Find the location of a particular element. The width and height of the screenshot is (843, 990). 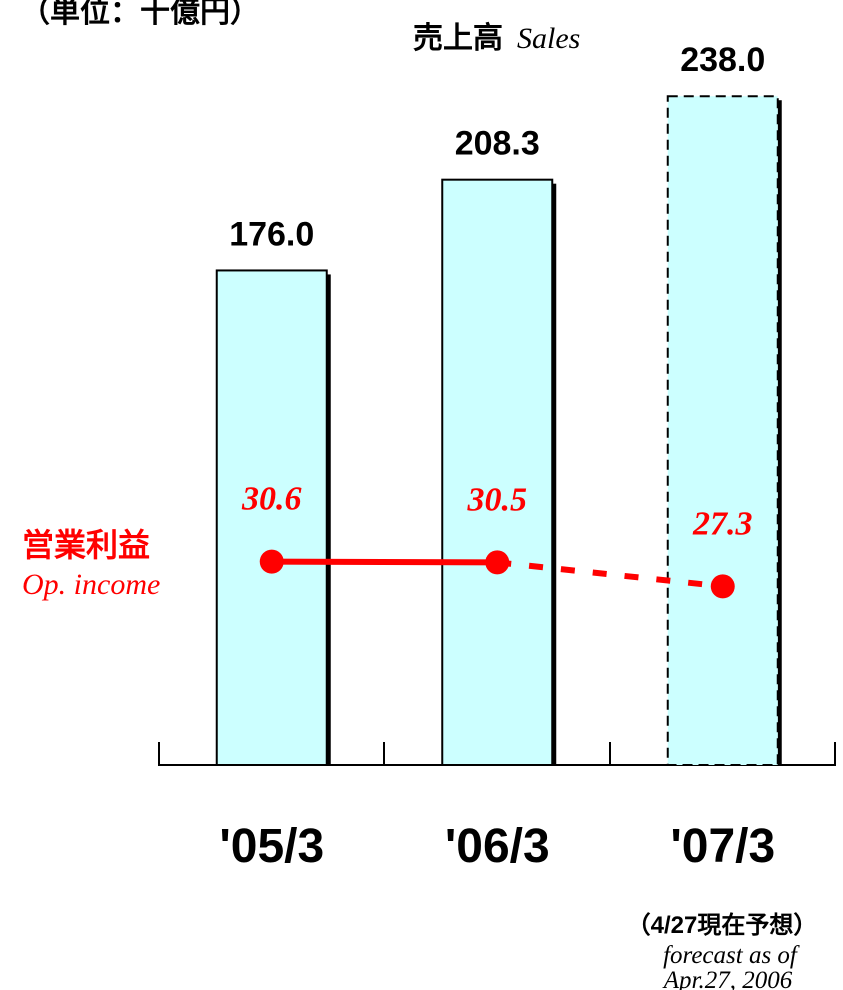

category-labels: '05/3 '06/3 '07/3 is located at coordinates (497, 846).